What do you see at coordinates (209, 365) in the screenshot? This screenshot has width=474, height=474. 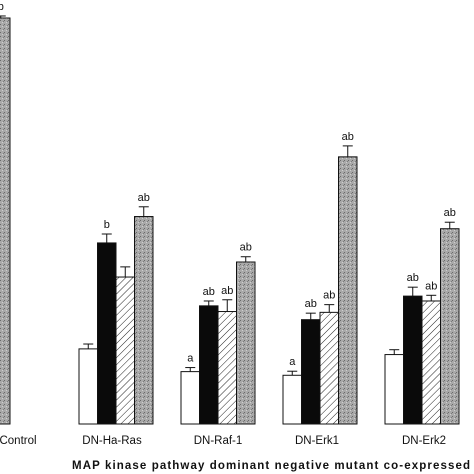 I see `bar-dn-raf-1-black` at bounding box center [209, 365].